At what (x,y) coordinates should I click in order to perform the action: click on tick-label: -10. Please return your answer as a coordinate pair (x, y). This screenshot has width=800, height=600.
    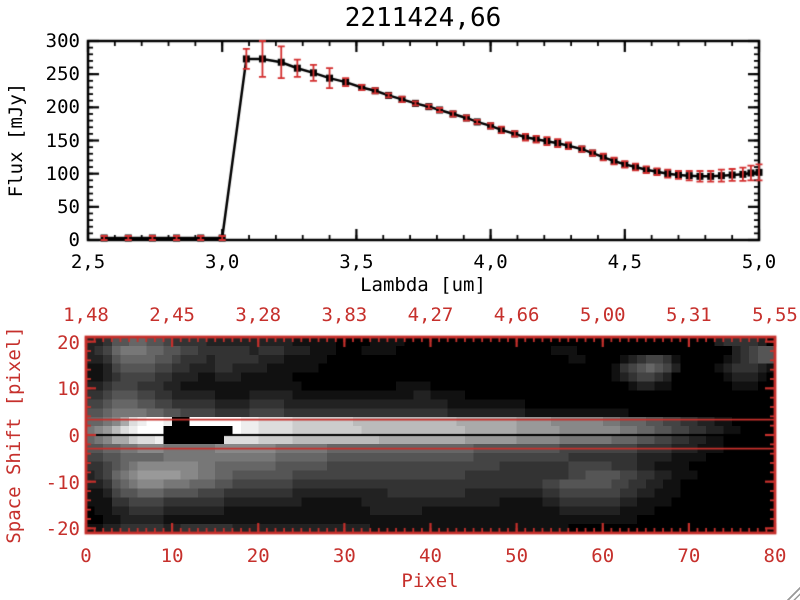
    Looking at the image, I should click on (62, 482).